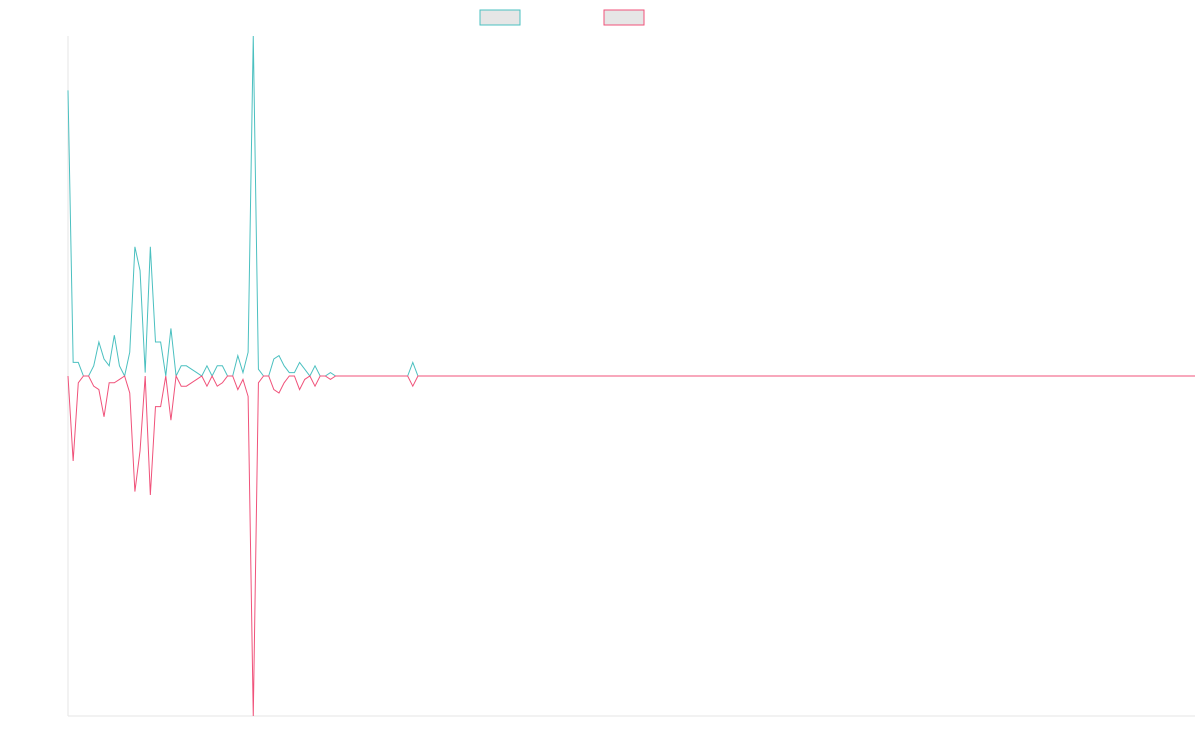  What do you see at coordinates (562, 17) in the screenshot?
I see `legend` at bounding box center [562, 17].